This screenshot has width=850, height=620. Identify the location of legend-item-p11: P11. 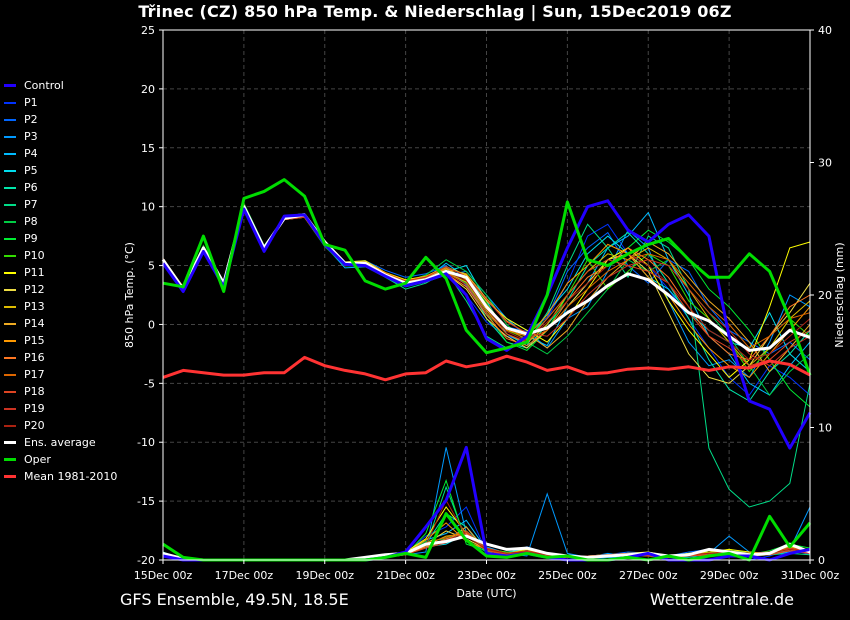
(60, 272).